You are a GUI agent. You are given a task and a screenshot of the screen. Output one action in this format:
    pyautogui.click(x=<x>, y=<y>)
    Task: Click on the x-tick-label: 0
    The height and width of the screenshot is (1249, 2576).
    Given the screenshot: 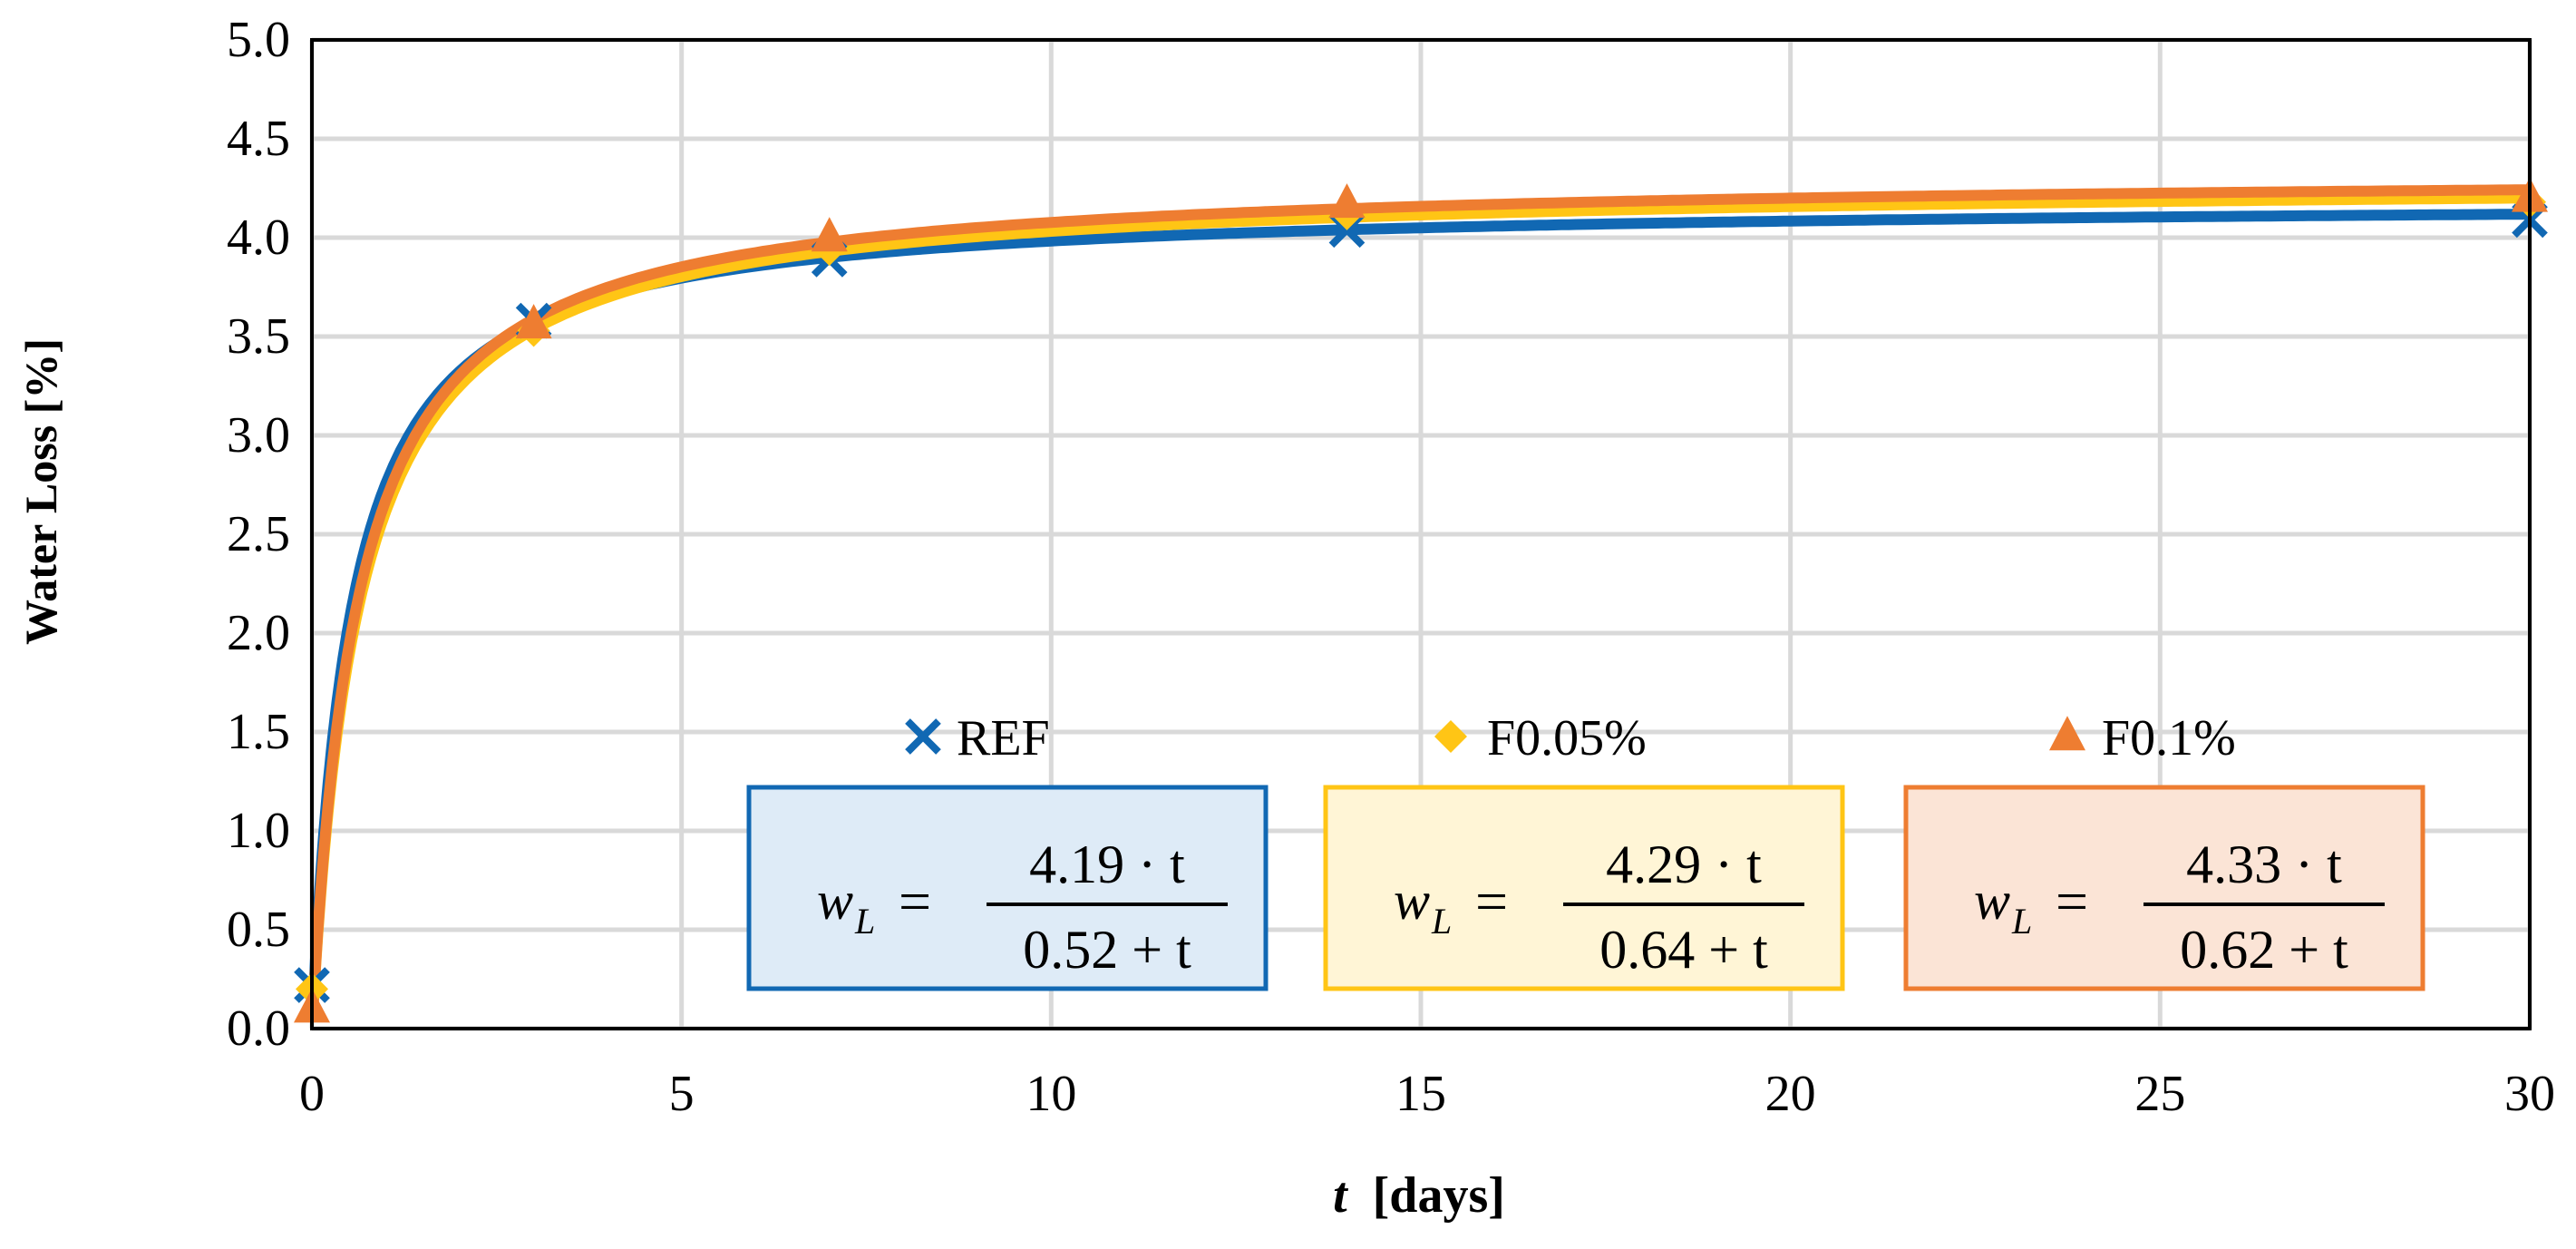 What is the action you would take?
    pyautogui.click(x=312, y=1094)
    